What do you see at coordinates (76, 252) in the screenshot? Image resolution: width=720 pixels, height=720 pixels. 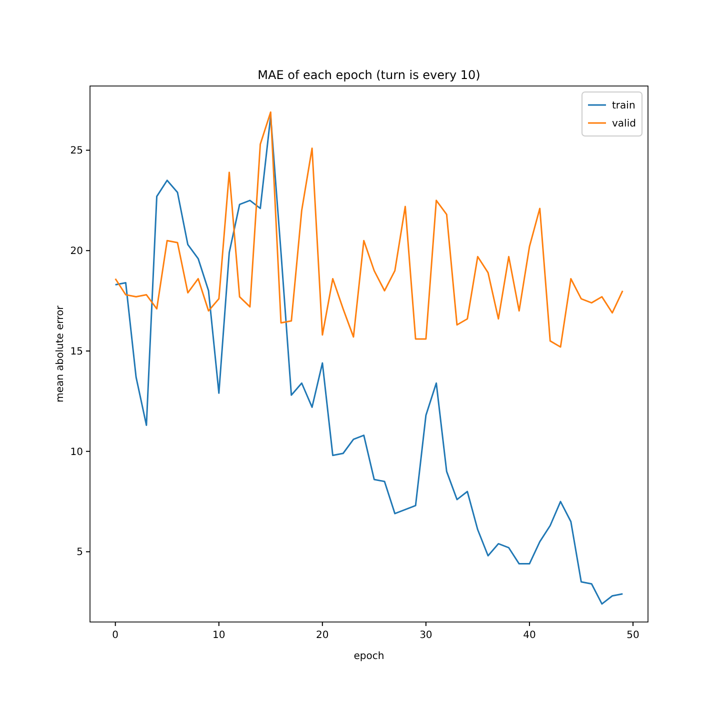 I see `y-tick-label: 20` at bounding box center [76, 252].